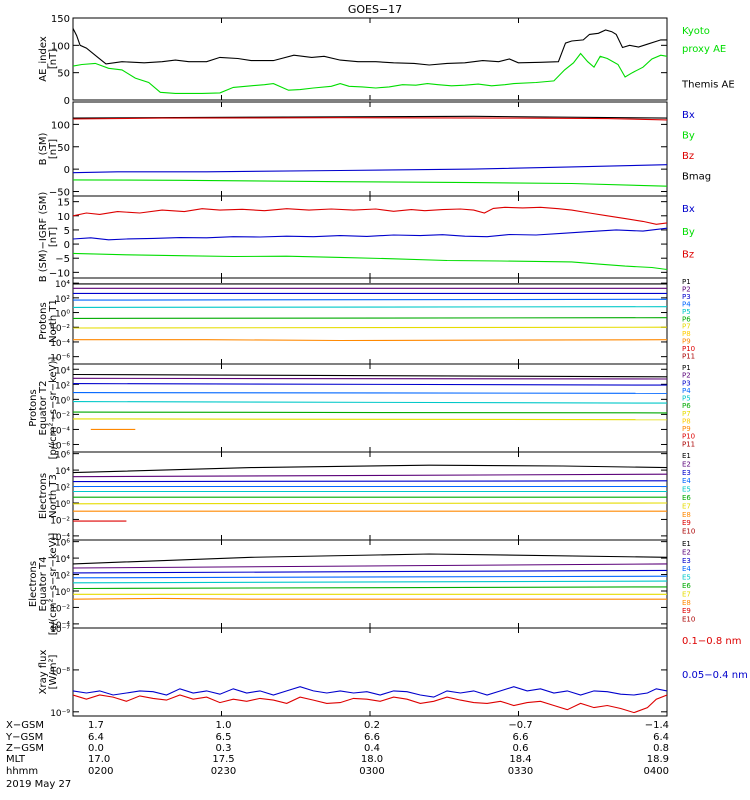 The height and width of the screenshot is (800, 750). I want to click on x-tick-value: 18.4, so click(520, 759).